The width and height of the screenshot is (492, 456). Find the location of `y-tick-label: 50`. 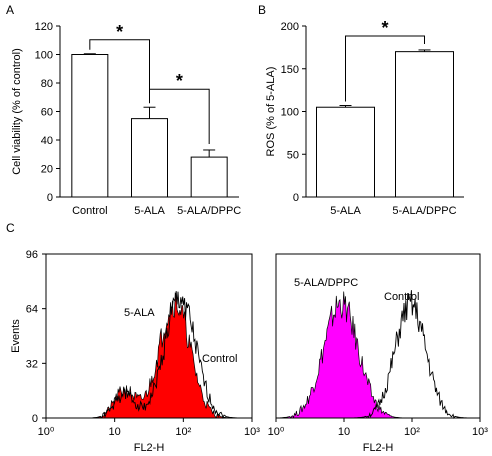

y-tick-label: 50 is located at coordinates (293, 155).